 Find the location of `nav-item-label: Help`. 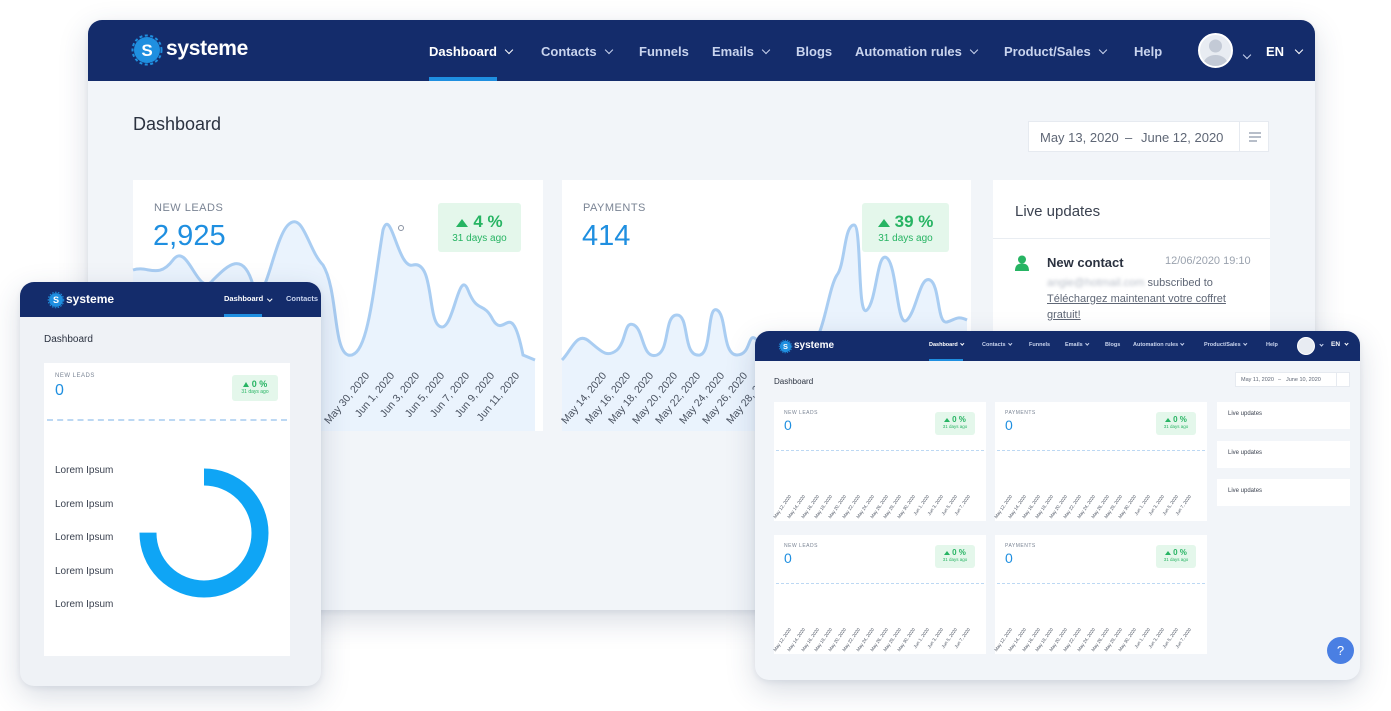

nav-item-label: Help is located at coordinates (1272, 345).